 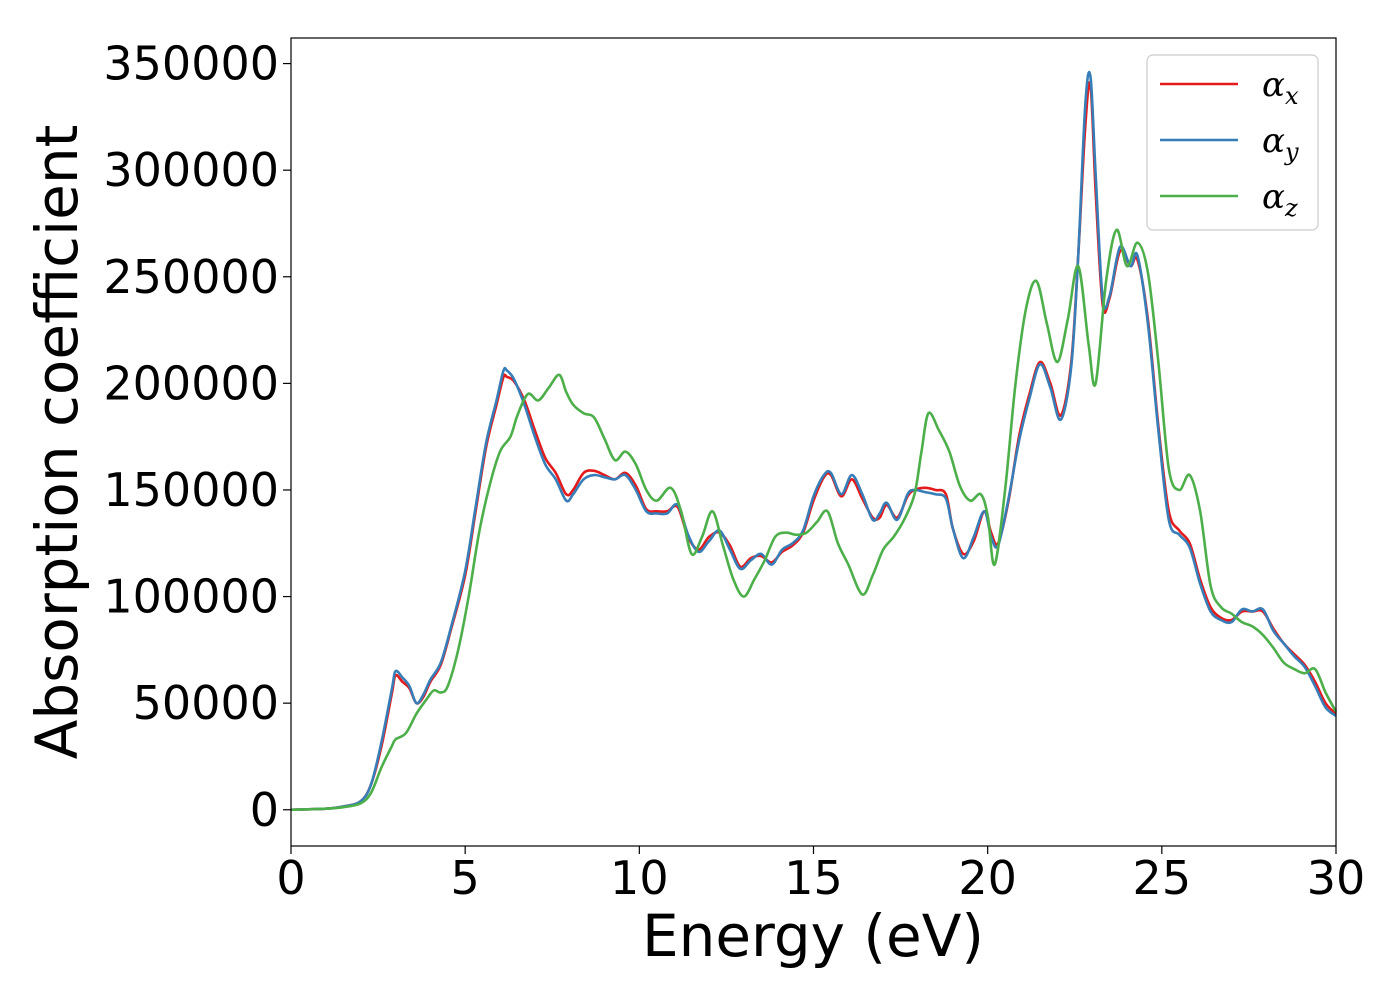 What do you see at coordinates (191, 490) in the screenshot?
I see `y-tick-label: 150000` at bounding box center [191, 490].